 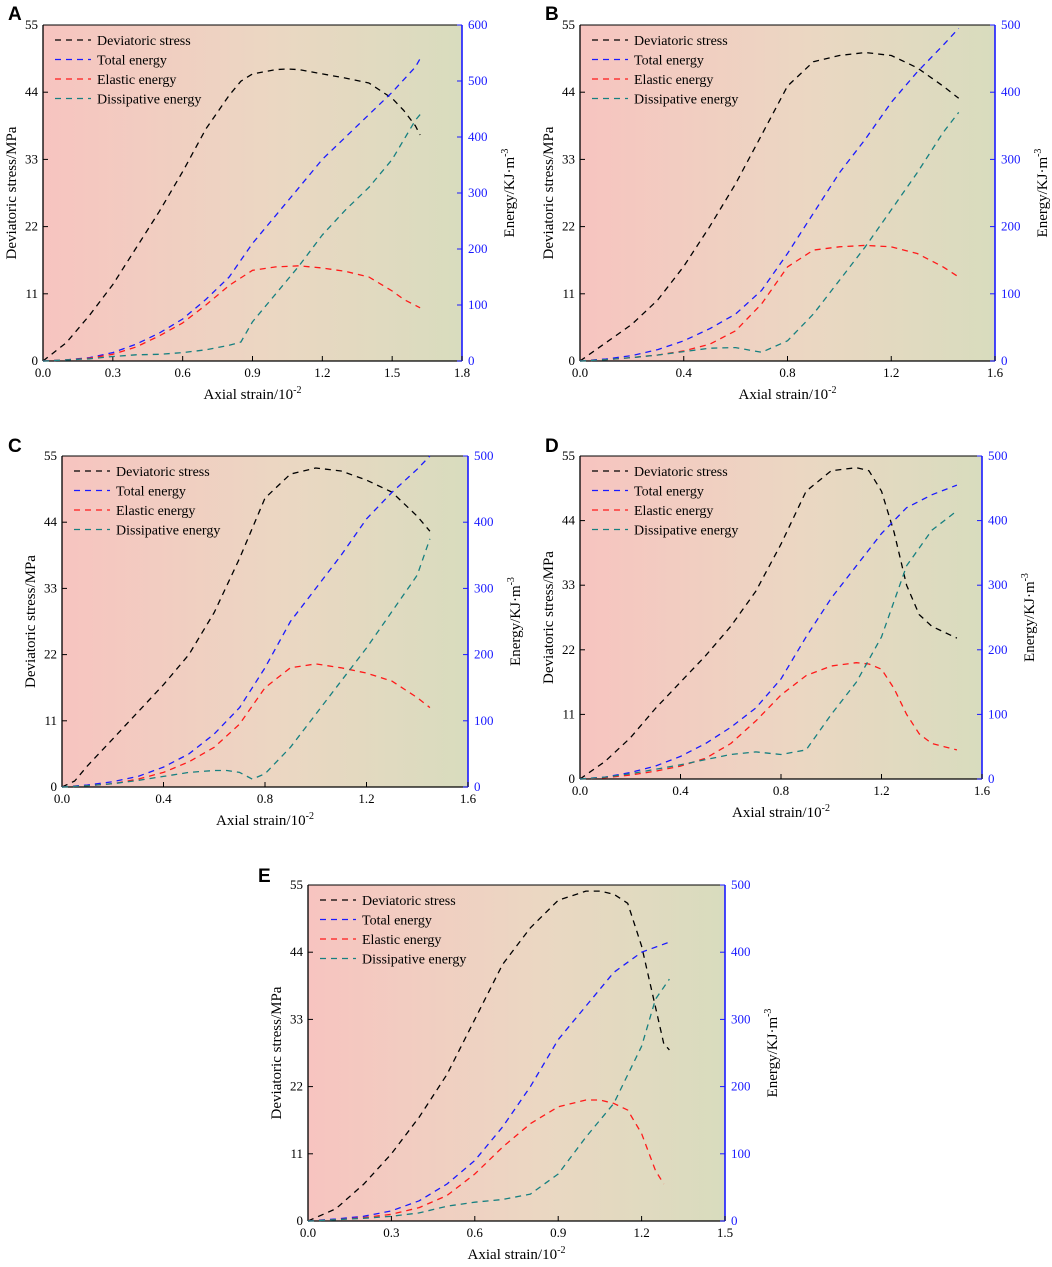 What do you see at coordinates (552, 14) in the screenshot?
I see `panel-label: B` at bounding box center [552, 14].